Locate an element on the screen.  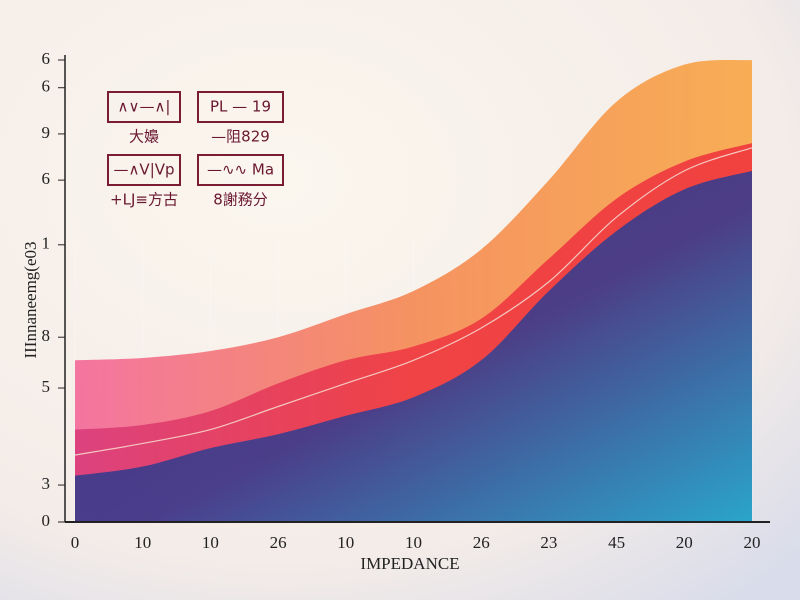
legend-caption: —阻829 is located at coordinates (240, 137).